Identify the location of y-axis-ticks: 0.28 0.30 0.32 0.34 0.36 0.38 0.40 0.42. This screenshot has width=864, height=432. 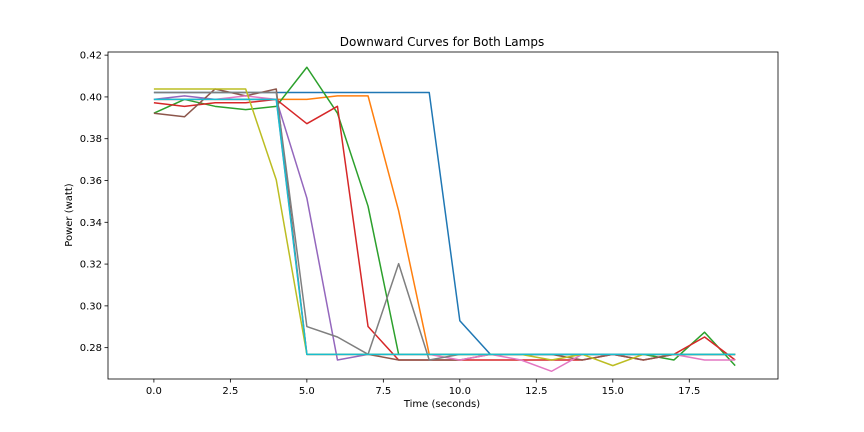
(94, 202).